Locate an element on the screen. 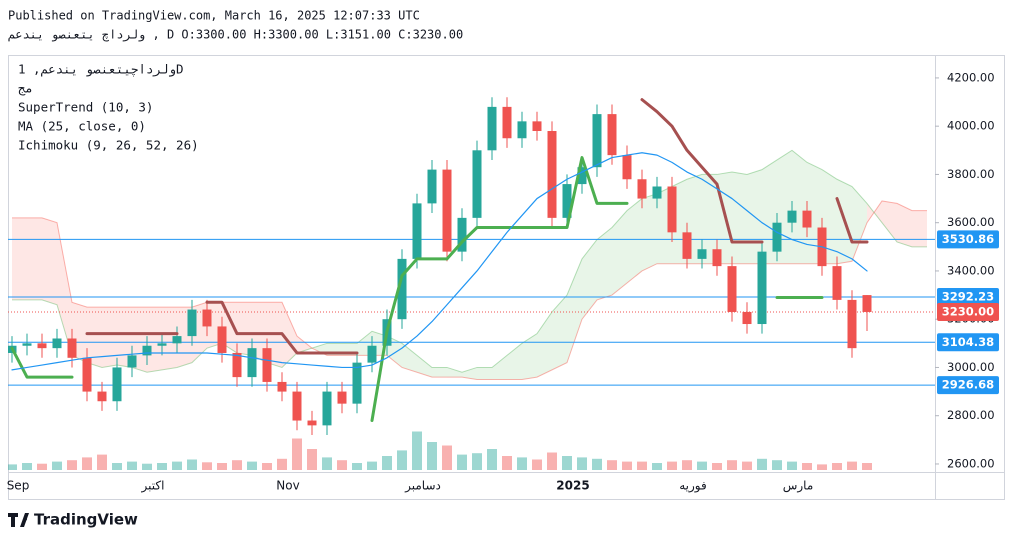 The image size is (1012, 545). price-label: 3530.86 is located at coordinates (968, 239).